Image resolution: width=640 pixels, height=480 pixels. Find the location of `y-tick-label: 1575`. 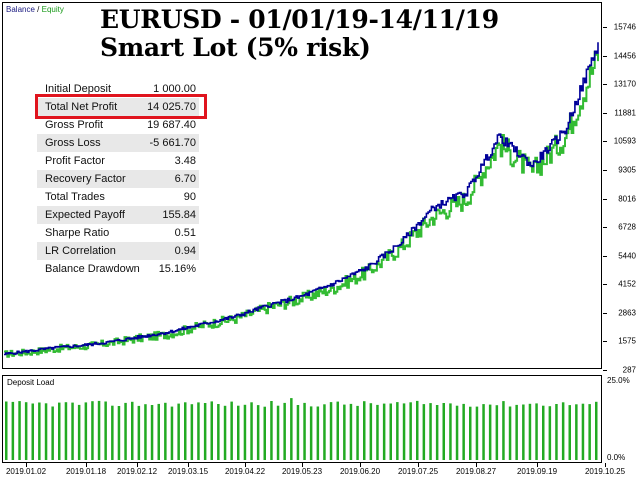

y-tick-label: 1575 is located at coordinates (627, 341).